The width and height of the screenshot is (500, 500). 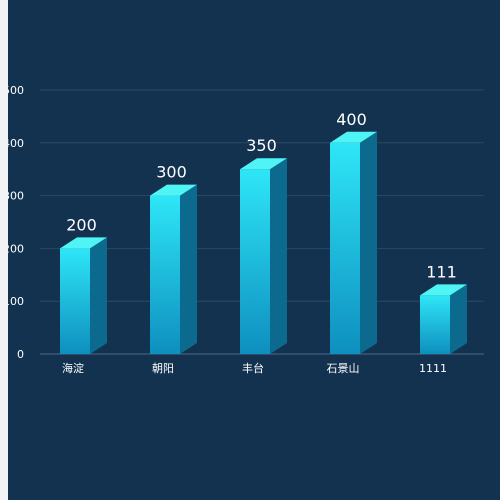 What do you see at coordinates (16, 301) in the screenshot?
I see `y-tick-label: 100` at bounding box center [16, 301].